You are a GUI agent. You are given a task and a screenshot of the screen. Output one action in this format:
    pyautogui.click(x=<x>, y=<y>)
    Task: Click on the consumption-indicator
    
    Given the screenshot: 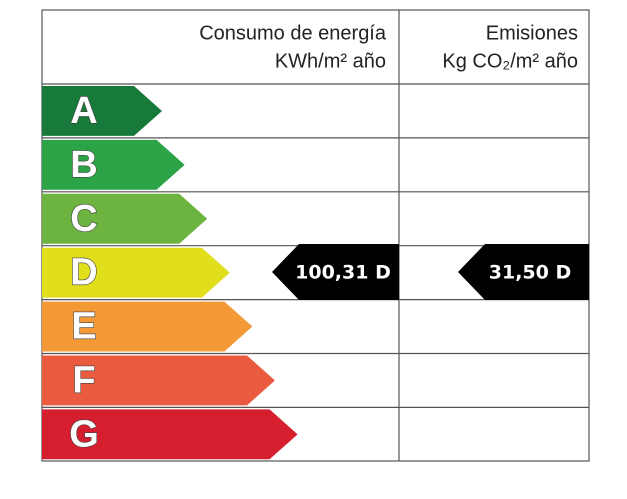 What is the action you would take?
    pyautogui.click(x=335, y=272)
    